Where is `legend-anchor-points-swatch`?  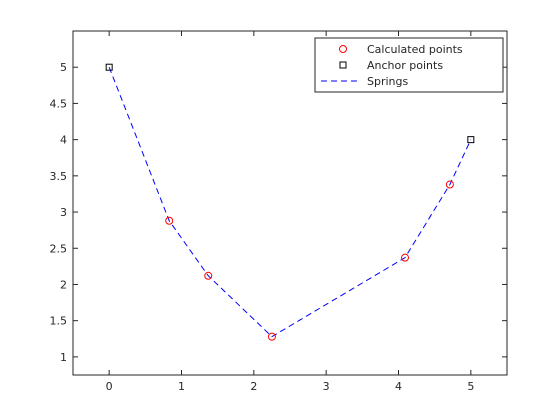
legend-anchor-points-swatch is located at coordinates (343, 65).